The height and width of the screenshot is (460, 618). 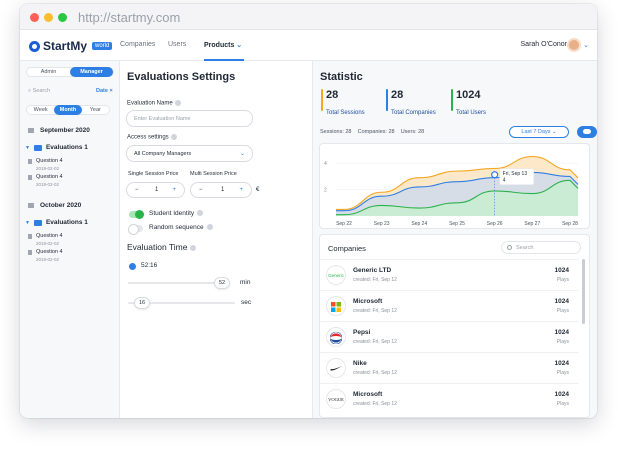 What do you see at coordinates (541, 247) in the screenshot?
I see `companies-search-input: Search` at bounding box center [541, 247].